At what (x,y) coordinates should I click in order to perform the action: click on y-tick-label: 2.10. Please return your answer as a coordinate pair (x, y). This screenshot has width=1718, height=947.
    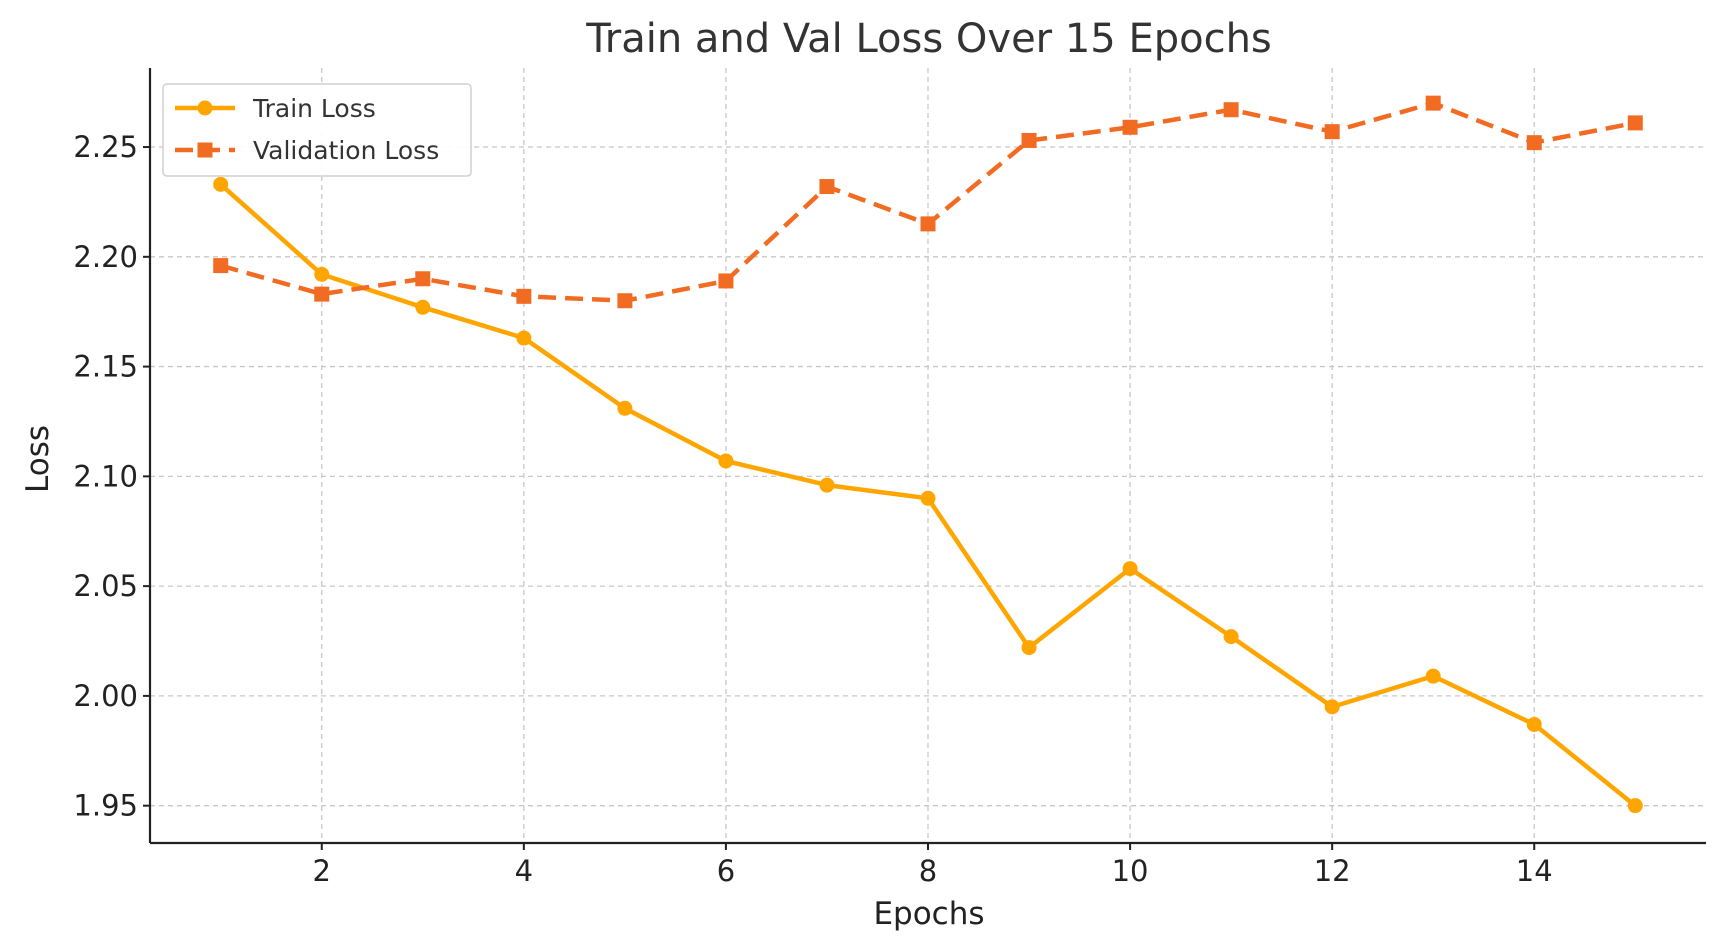
    Looking at the image, I should click on (105, 476).